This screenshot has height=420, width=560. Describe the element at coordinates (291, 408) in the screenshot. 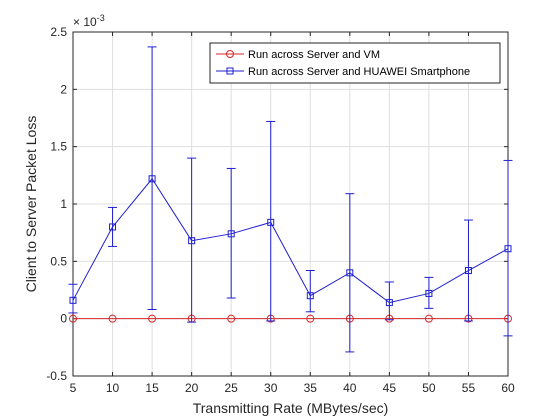

I see `x-axis-label: Transmitting Rate (MBytes/sec)` at that location.